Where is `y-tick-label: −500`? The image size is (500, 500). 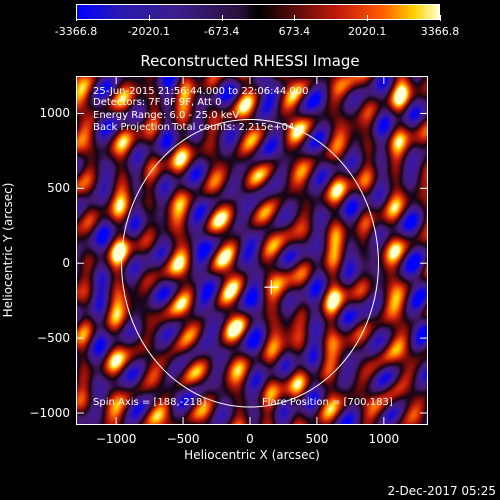 y-tick-label: −500 is located at coordinates (53, 338).